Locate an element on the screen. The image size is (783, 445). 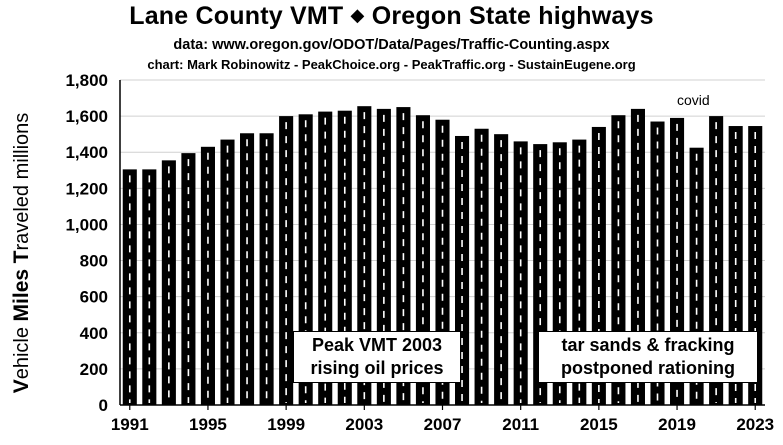
peak-vmt-annotation: Peak VMT 2003 rising oil prices is located at coordinates (377, 357).